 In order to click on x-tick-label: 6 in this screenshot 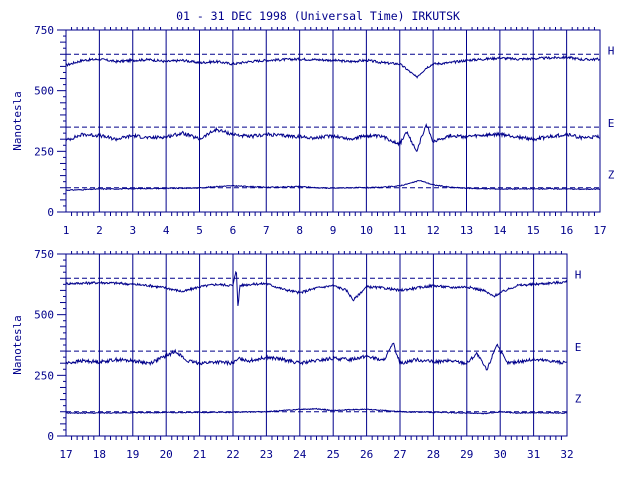, I will do `click(233, 230)`.